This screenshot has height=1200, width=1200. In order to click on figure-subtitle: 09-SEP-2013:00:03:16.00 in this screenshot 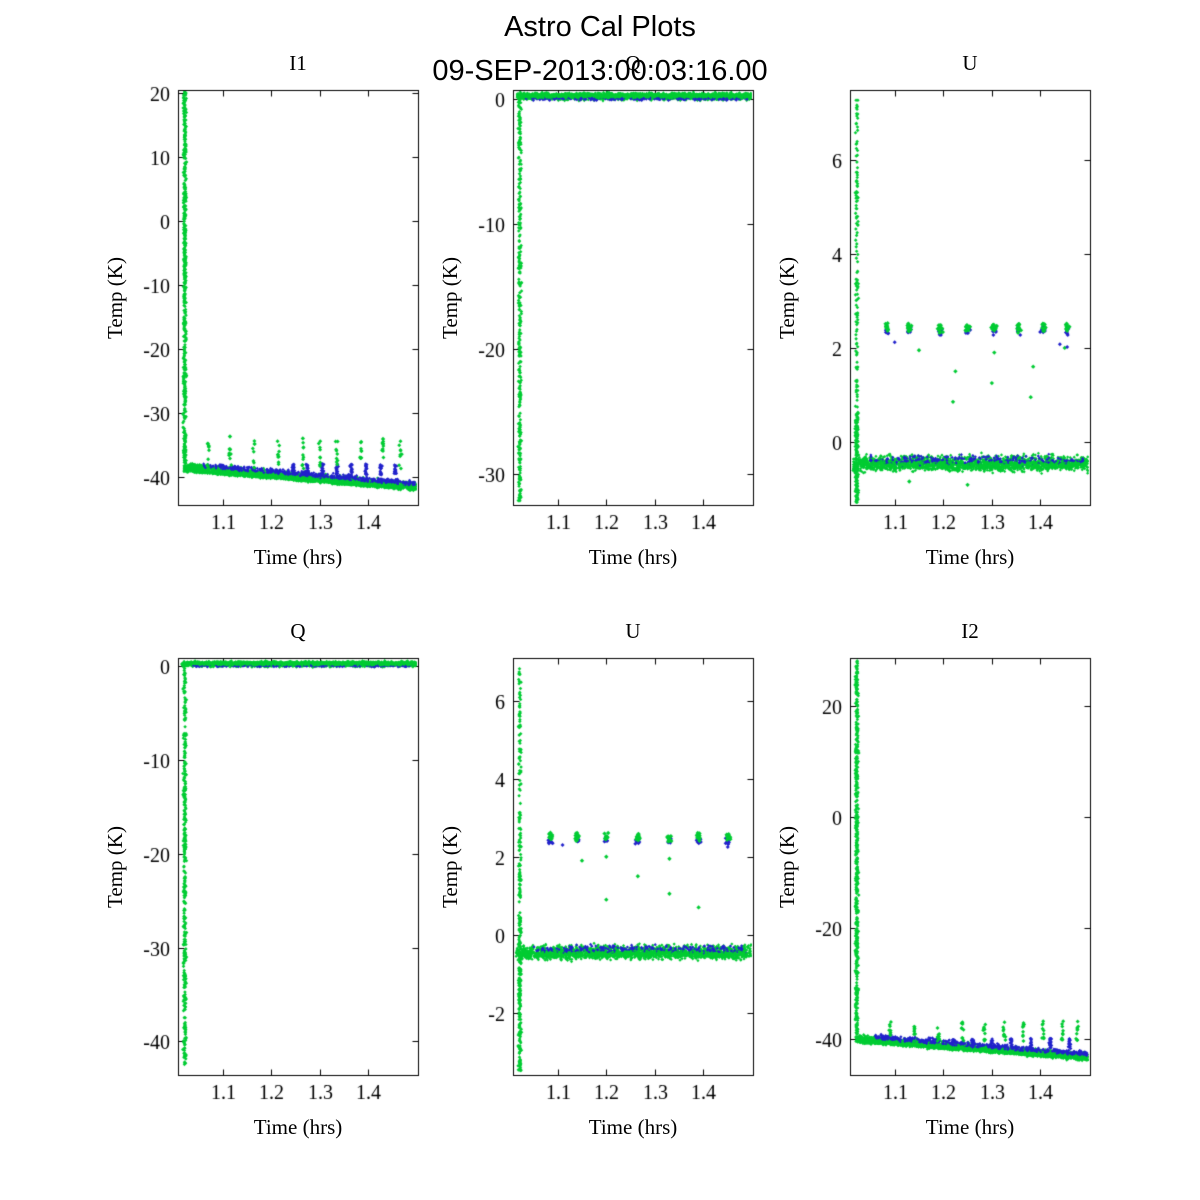, I will do `click(600, 71)`.